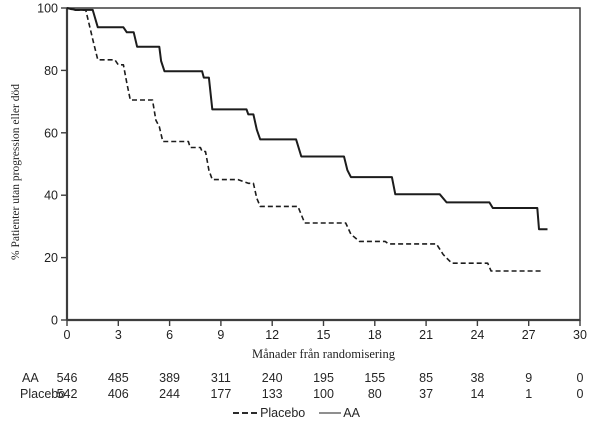 The width and height of the screenshot is (600, 427). I want to click on risk-count-aa-3: 485, so click(118, 378).